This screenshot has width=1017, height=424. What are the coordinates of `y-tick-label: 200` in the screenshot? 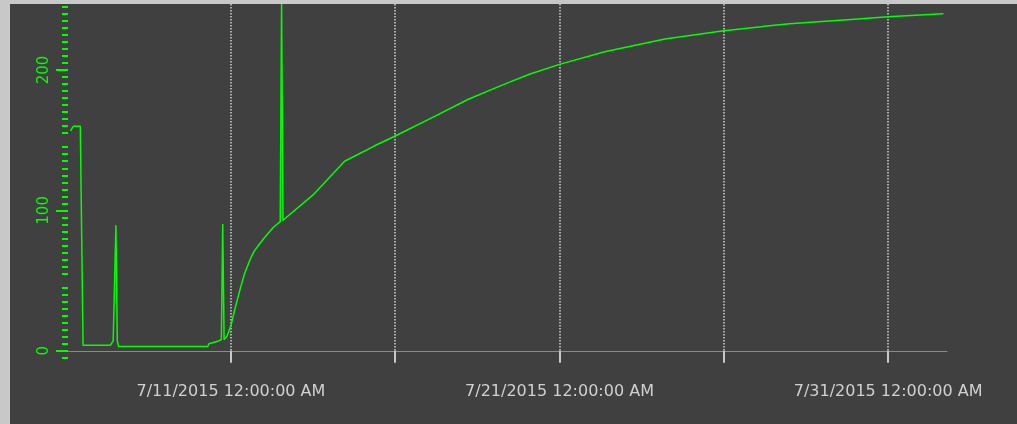 It's located at (42, 70).